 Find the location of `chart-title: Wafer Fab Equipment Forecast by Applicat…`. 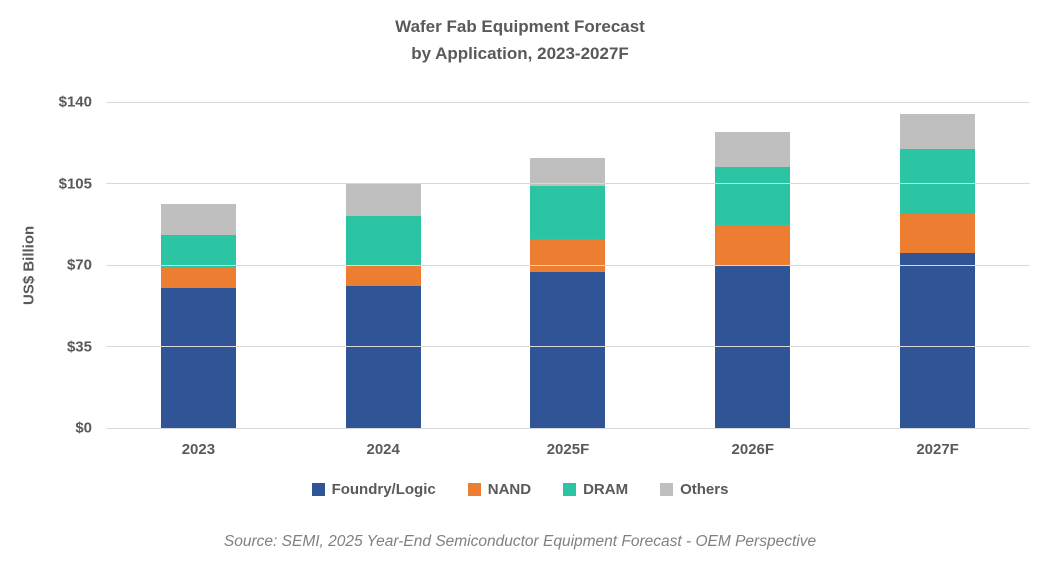

chart-title: Wafer Fab Equipment Forecast by Applicat… is located at coordinates (520, 40).